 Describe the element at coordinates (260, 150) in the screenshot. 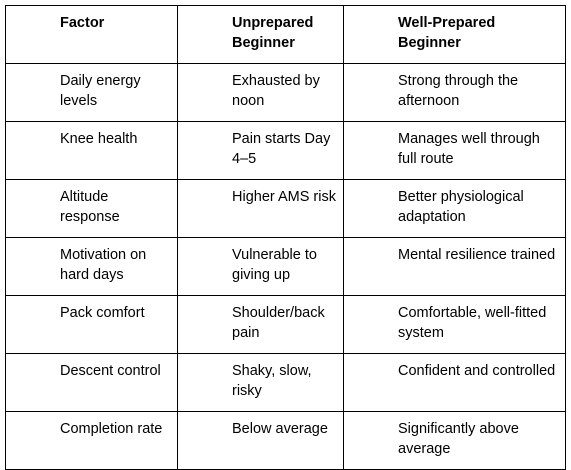

I see `unprepared-cell: Pain starts Day 4–5` at that location.